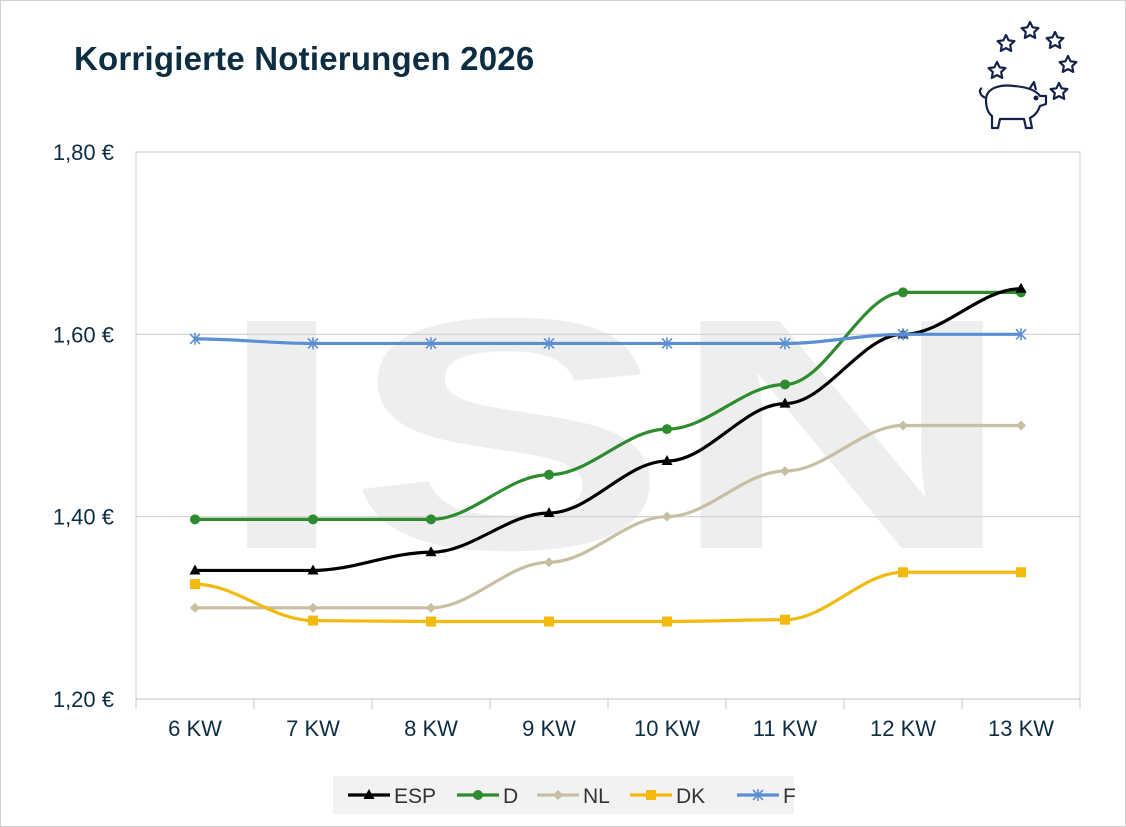 This screenshot has height=827, width=1126. I want to click on legend-label: F, so click(789, 796).